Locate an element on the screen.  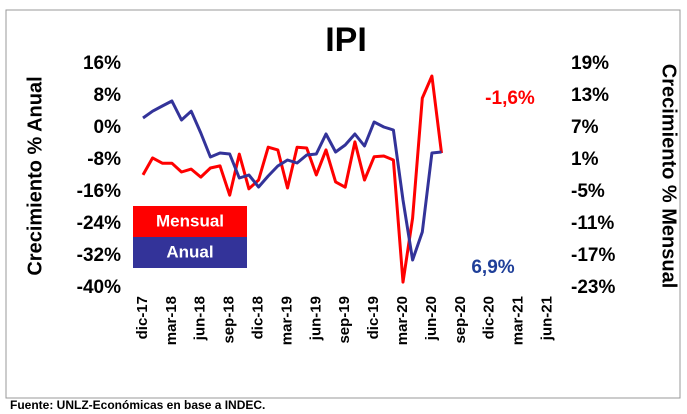
legend-label: Mensual is located at coordinates (190, 220).